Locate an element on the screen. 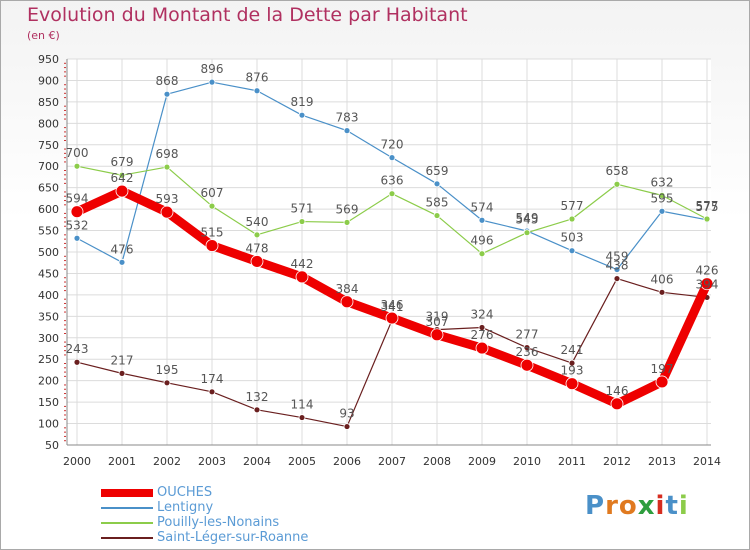 The image size is (750, 550). data-label: 476 is located at coordinates (122, 249).